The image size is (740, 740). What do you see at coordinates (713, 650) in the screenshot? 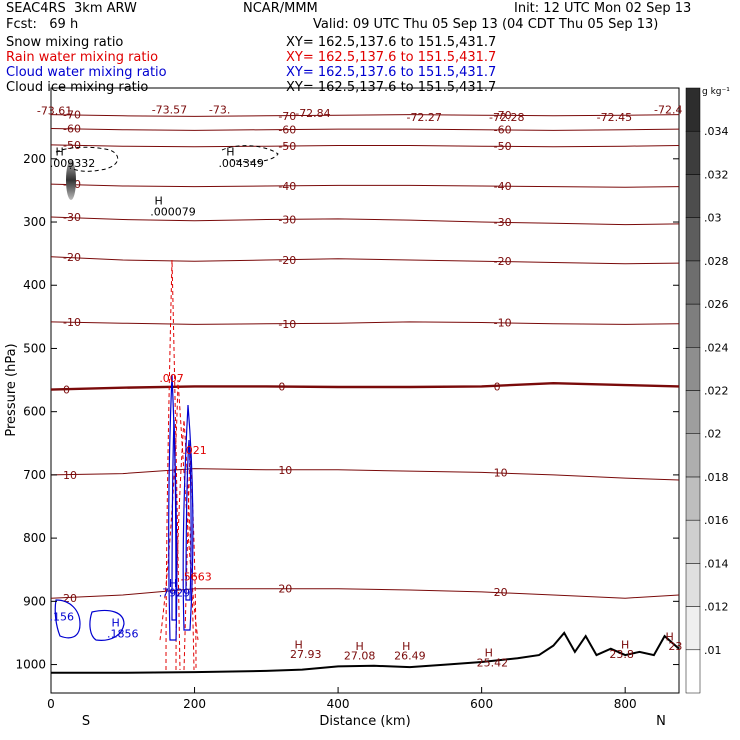
I see `colorbar-tick-label: .01` at bounding box center [713, 650].